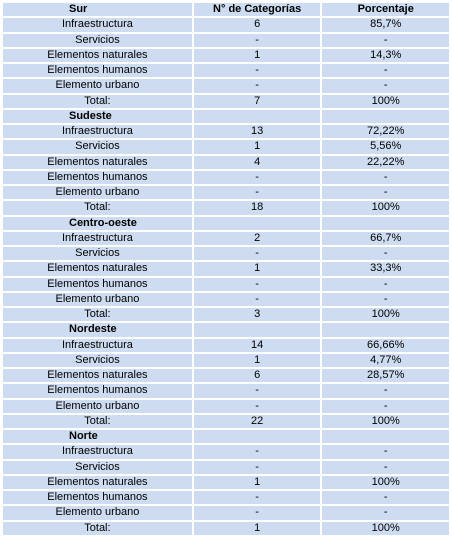 The height and width of the screenshot is (537, 452). Describe the element at coordinates (226, 437) in the screenshot. I see `region-header-row: Norte` at that location.